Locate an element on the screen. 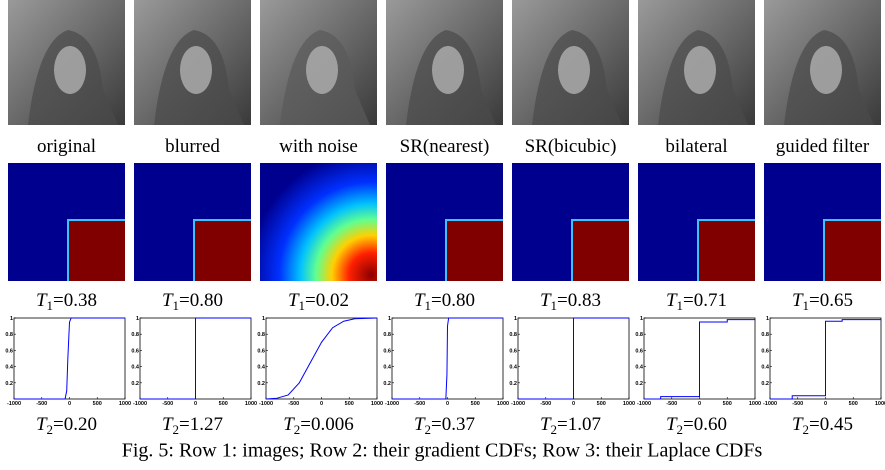 Image resolution: width=885 pixels, height=470 pixels. t2-value: 0.006 is located at coordinates (332, 424).